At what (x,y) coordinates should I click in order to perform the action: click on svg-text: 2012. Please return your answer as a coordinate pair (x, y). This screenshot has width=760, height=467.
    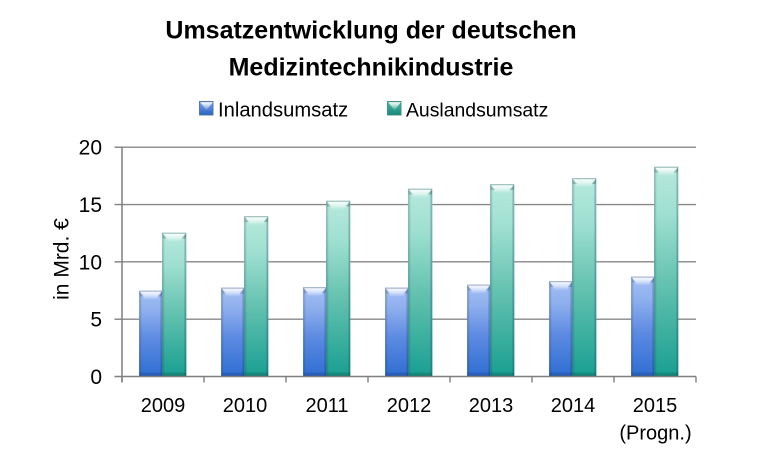
    Looking at the image, I should click on (409, 406).